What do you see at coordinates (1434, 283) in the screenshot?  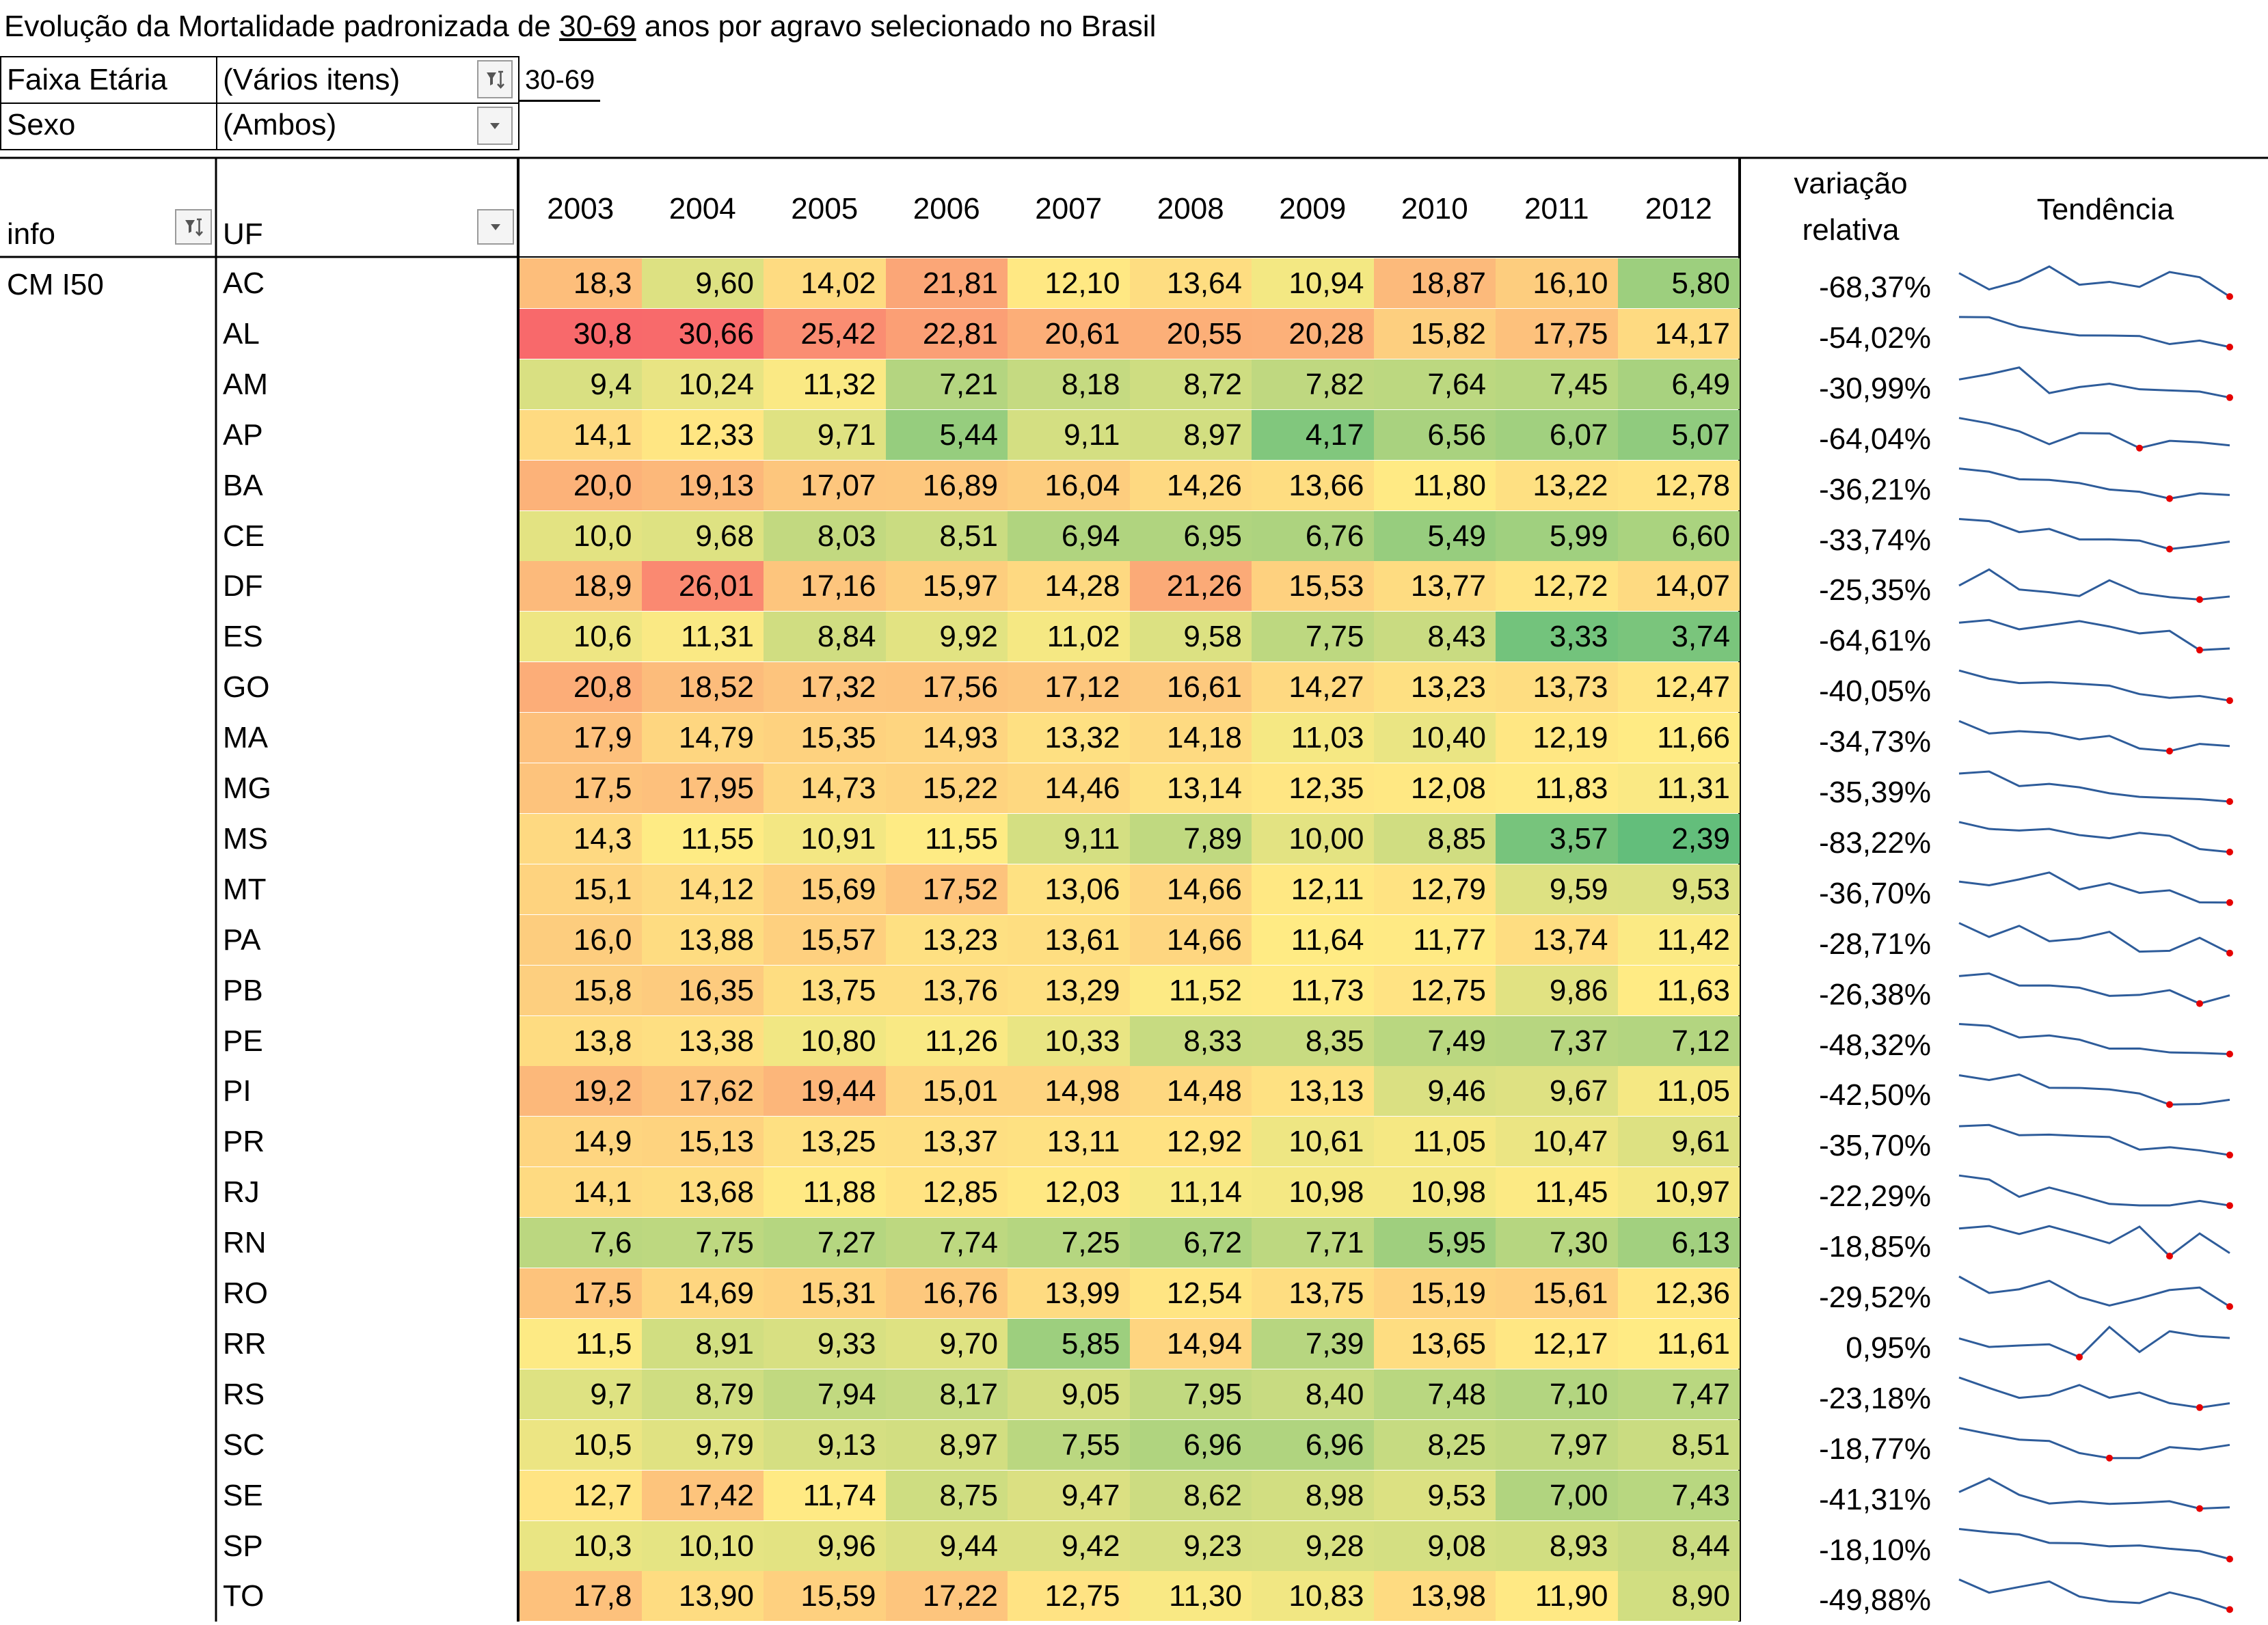 I see `table-cell: 18,87` at bounding box center [1434, 283].